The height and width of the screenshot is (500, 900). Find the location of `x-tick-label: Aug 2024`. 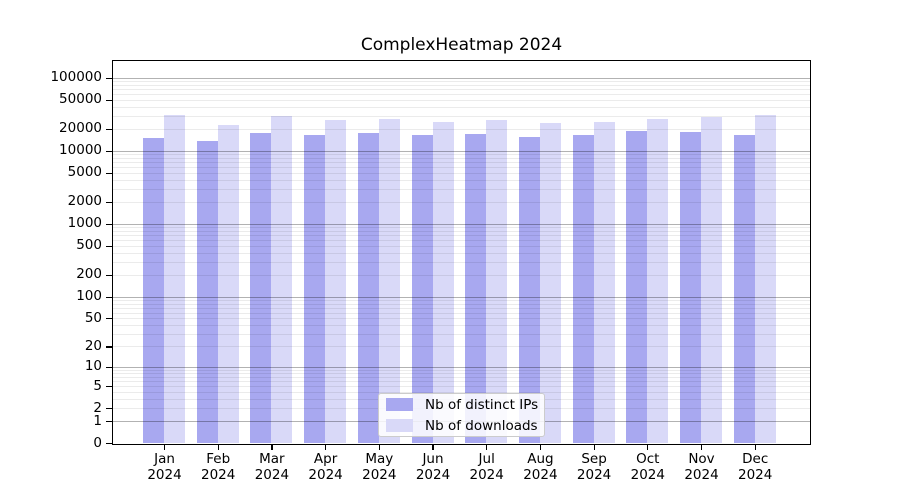

x-tick-label: Aug 2024 is located at coordinates (540, 467).